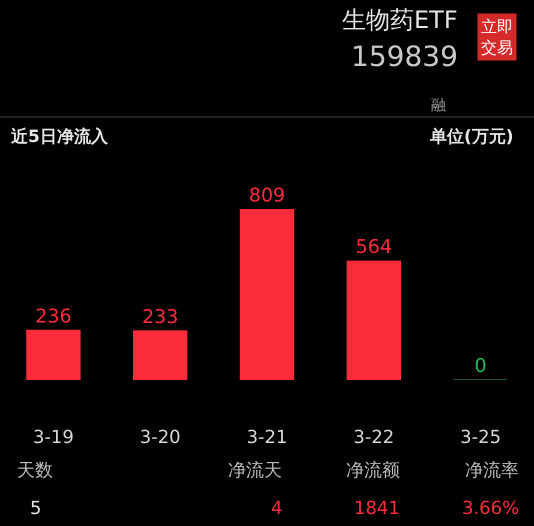 The image size is (534, 526). Describe the element at coordinates (373, 437) in the screenshot. I see `x-tick-label: 3-22` at that location.